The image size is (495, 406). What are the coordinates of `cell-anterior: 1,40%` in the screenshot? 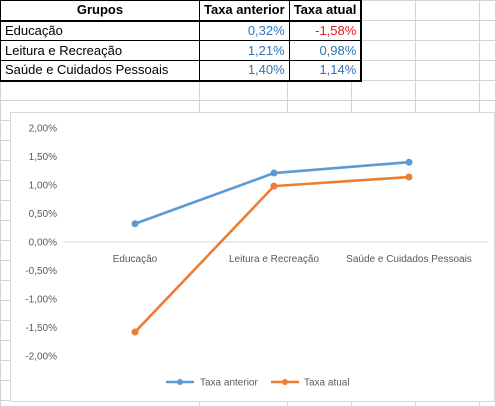 It's located at (244, 71).